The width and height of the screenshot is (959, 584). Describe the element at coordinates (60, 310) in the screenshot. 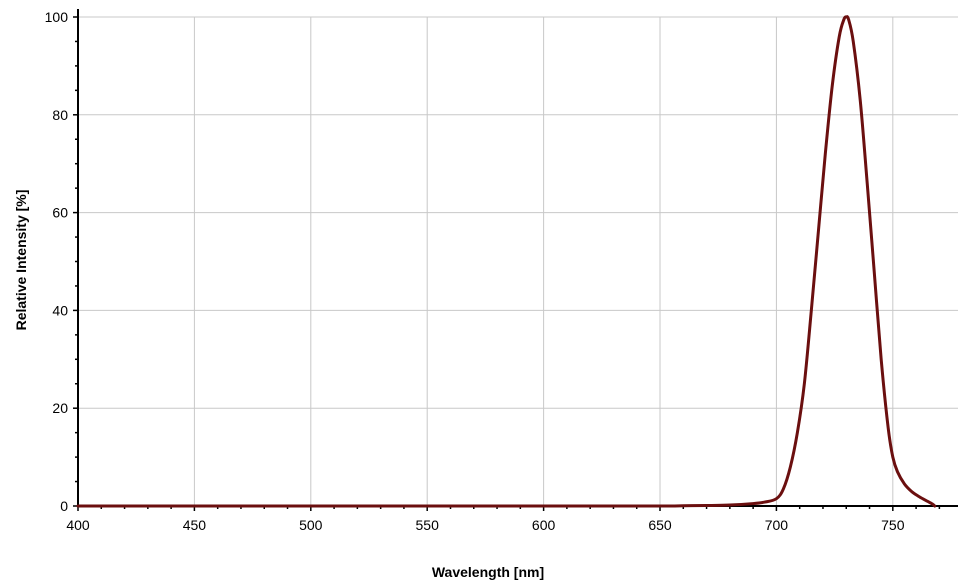

I see `y-tick-label: 40` at that location.